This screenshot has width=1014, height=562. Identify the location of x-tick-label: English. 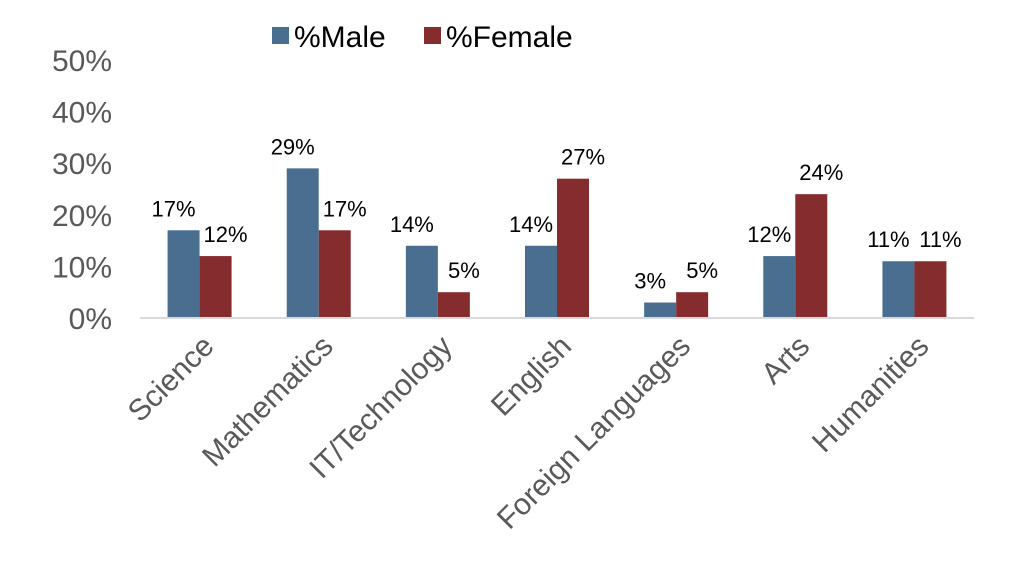
(531, 376).